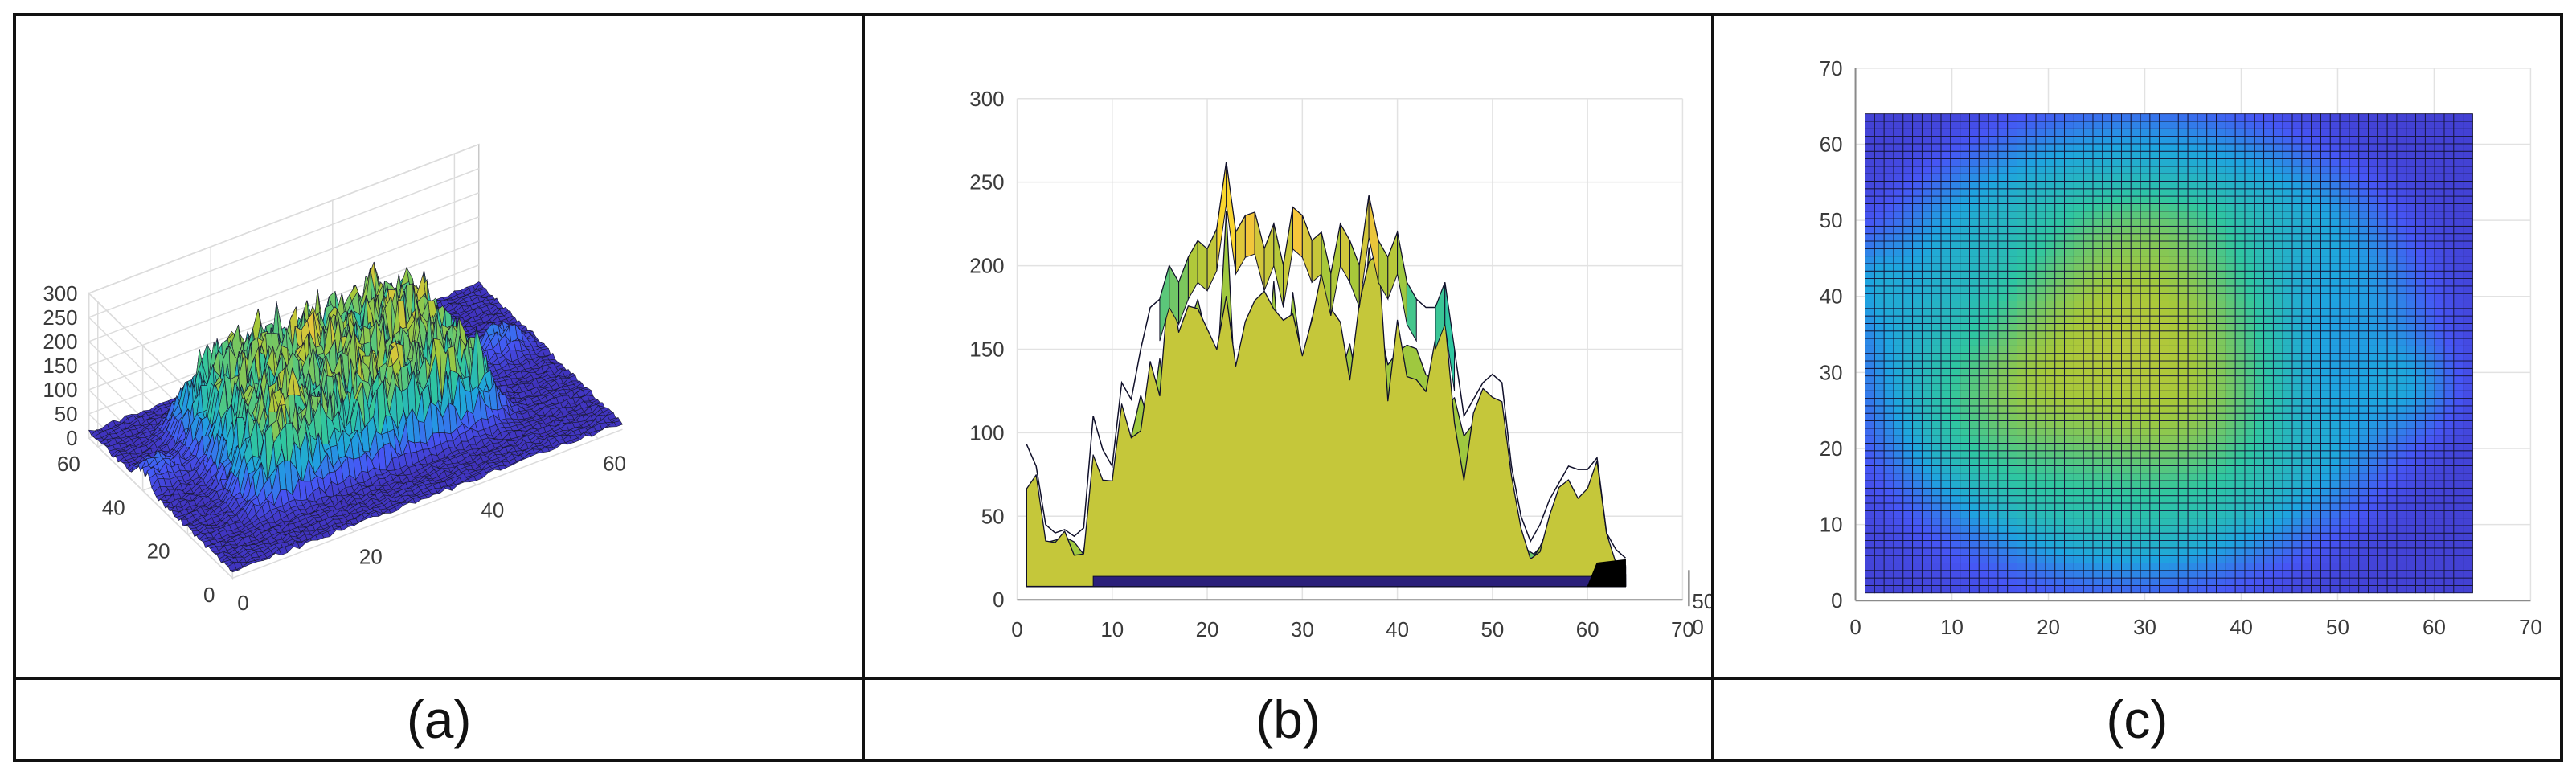 This screenshot has width=2576, height=770. What do you see at coordinates (1398, 630) in the screenshot?
I see `x-tick-label: 40` at bounding box center [1398, 630].